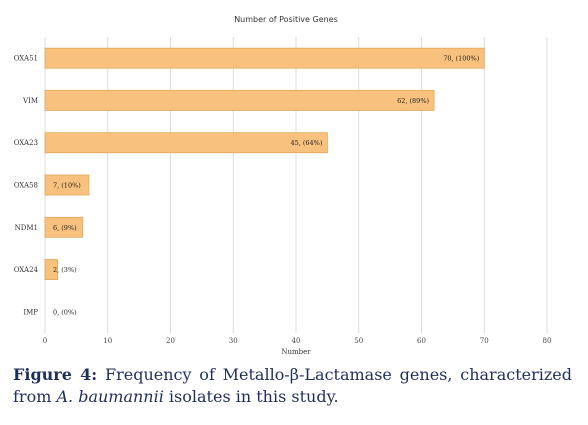 This screenshot has height=425, width=588. Describe the element at coordinates (65, 270) in the screenshot. I see `data-label: 2, (3%)` at that location.